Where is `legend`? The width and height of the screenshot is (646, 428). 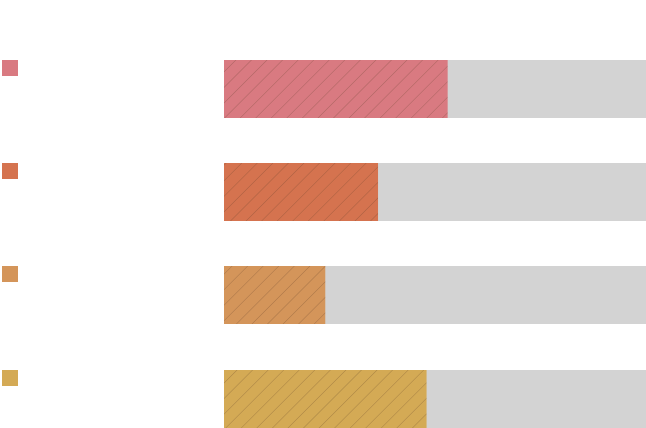 legend is located at coordinates (10, 223).